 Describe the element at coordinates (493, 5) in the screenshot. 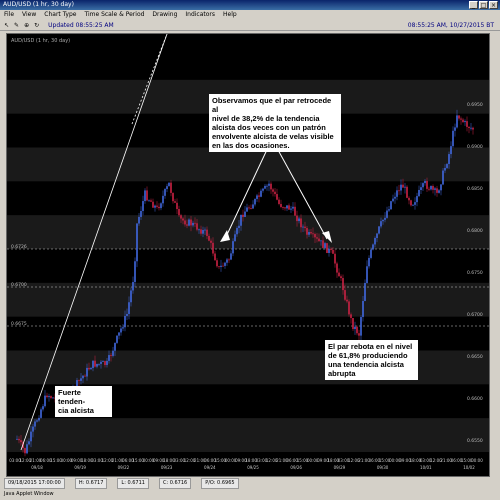

I see `close-button: ×` at that location.